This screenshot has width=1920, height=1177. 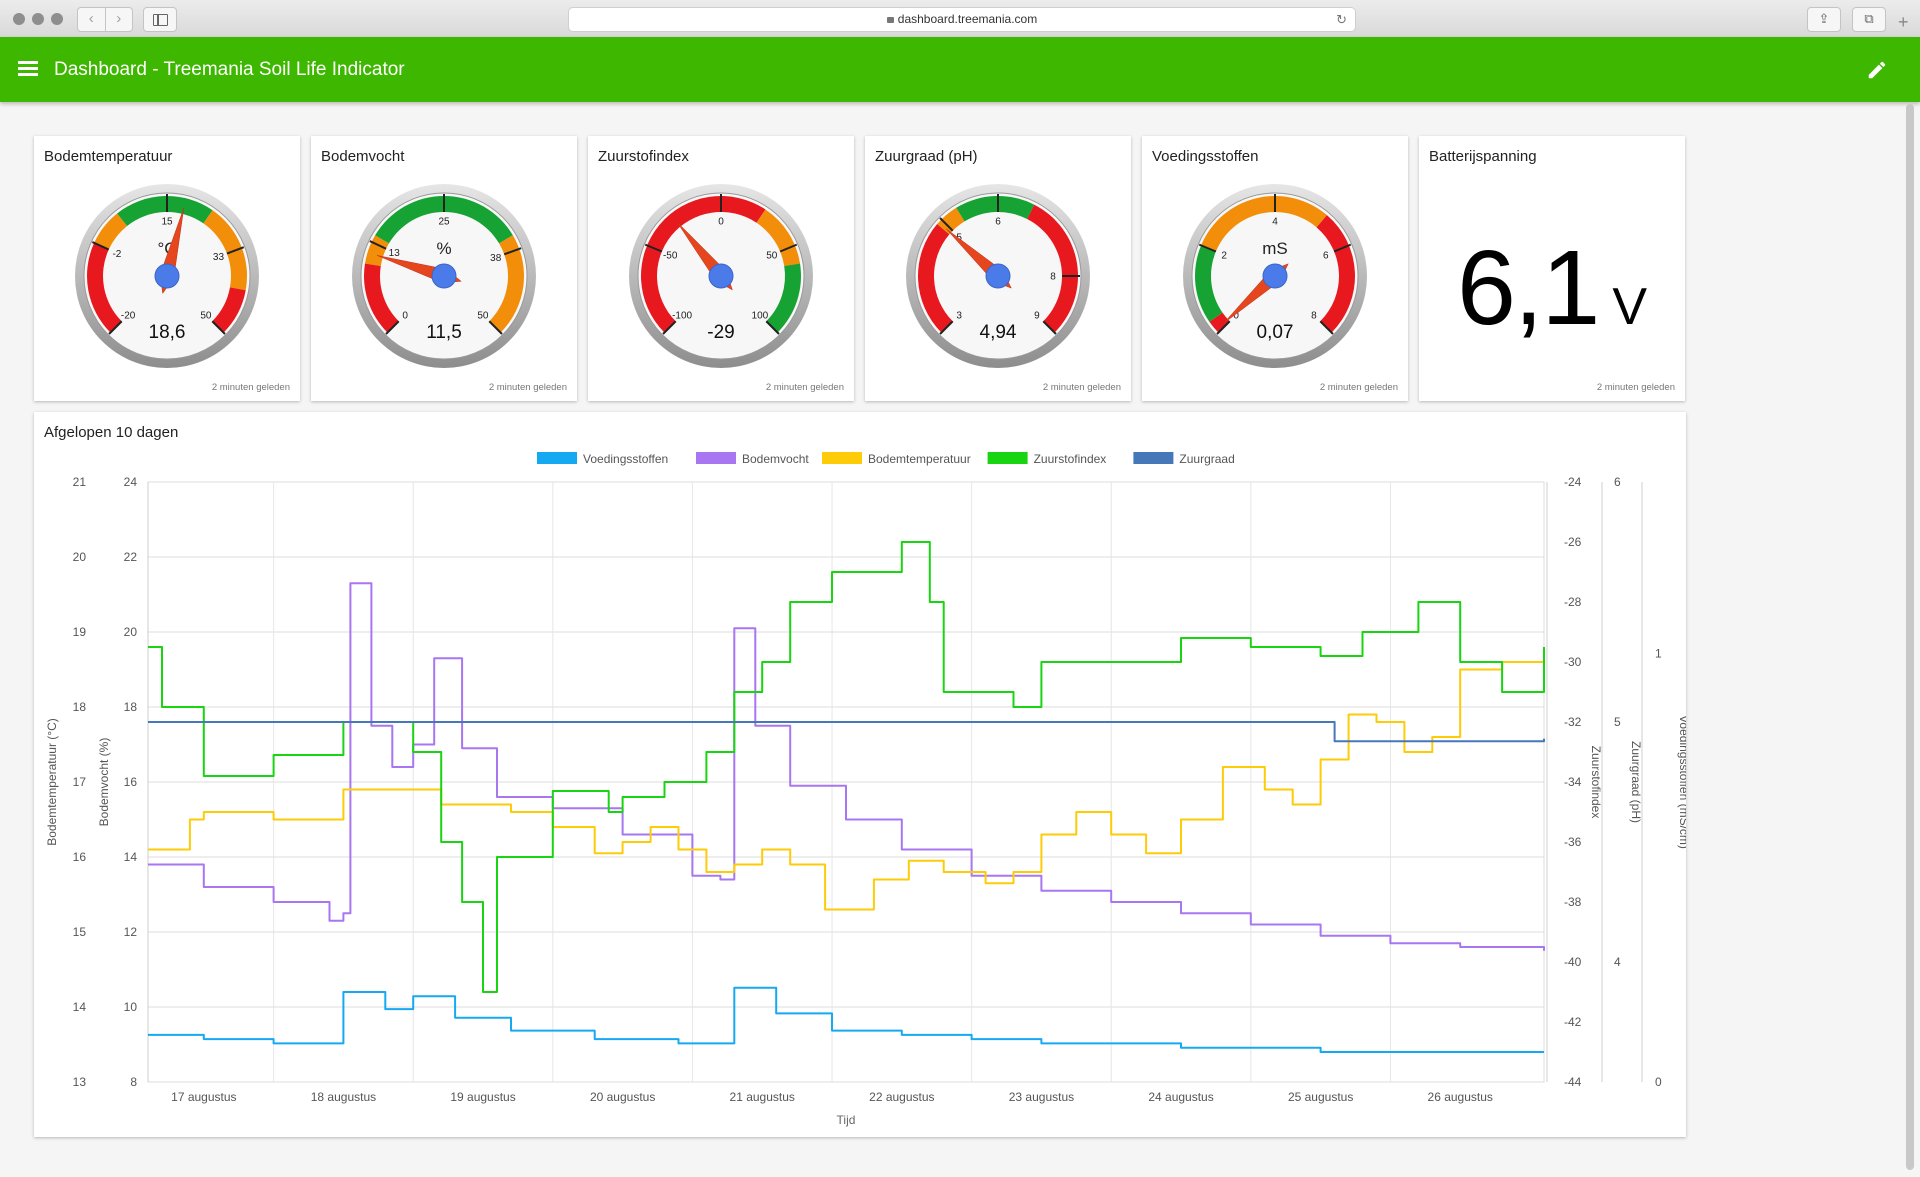 I want to click on legend-item-bodemvocht: Bodemvocht, so click(x=752, y=459).